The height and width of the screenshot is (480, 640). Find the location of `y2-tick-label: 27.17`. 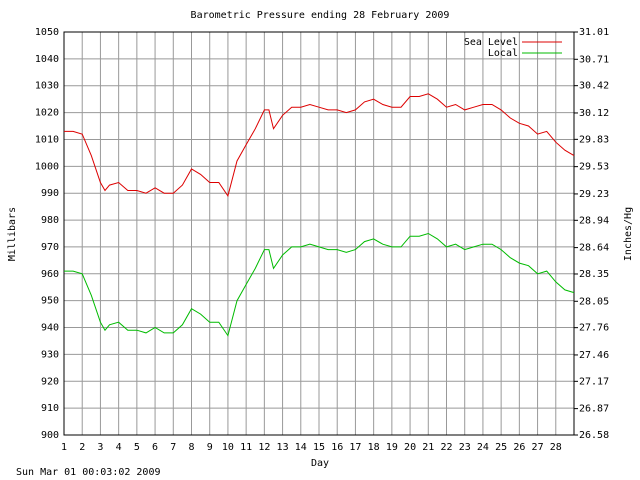

y2-tick-label: 27.17 is located at coordinates (594, 381).